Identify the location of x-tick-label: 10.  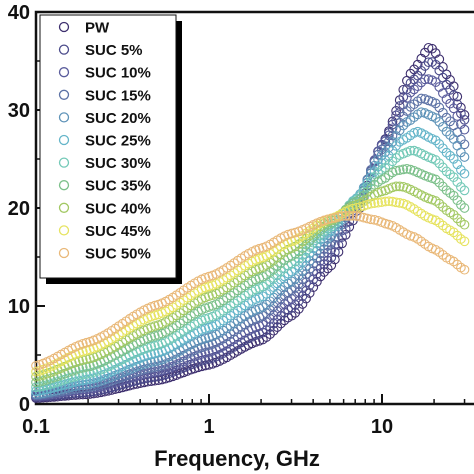
(382, 427).